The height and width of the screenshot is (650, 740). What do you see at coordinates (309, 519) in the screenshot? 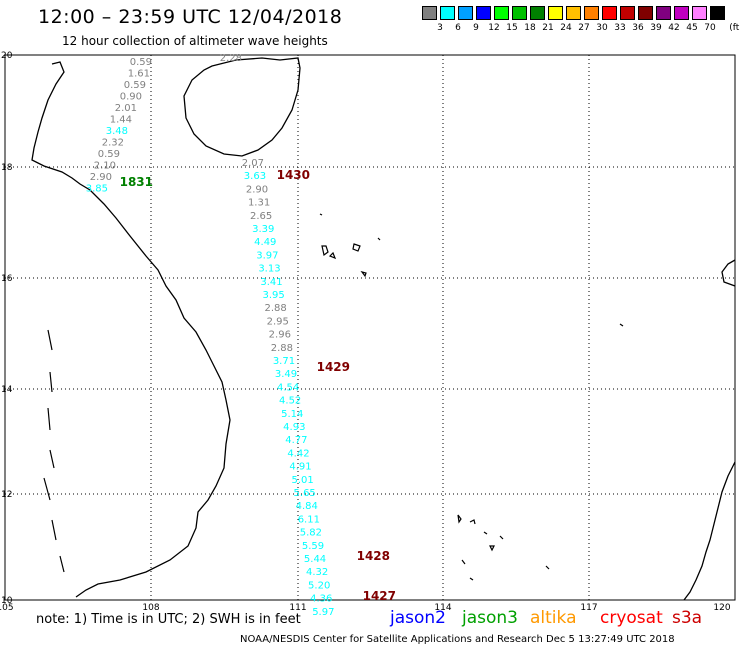
I see `wave-height-value: 6.11` at bounding box center [309, 519].